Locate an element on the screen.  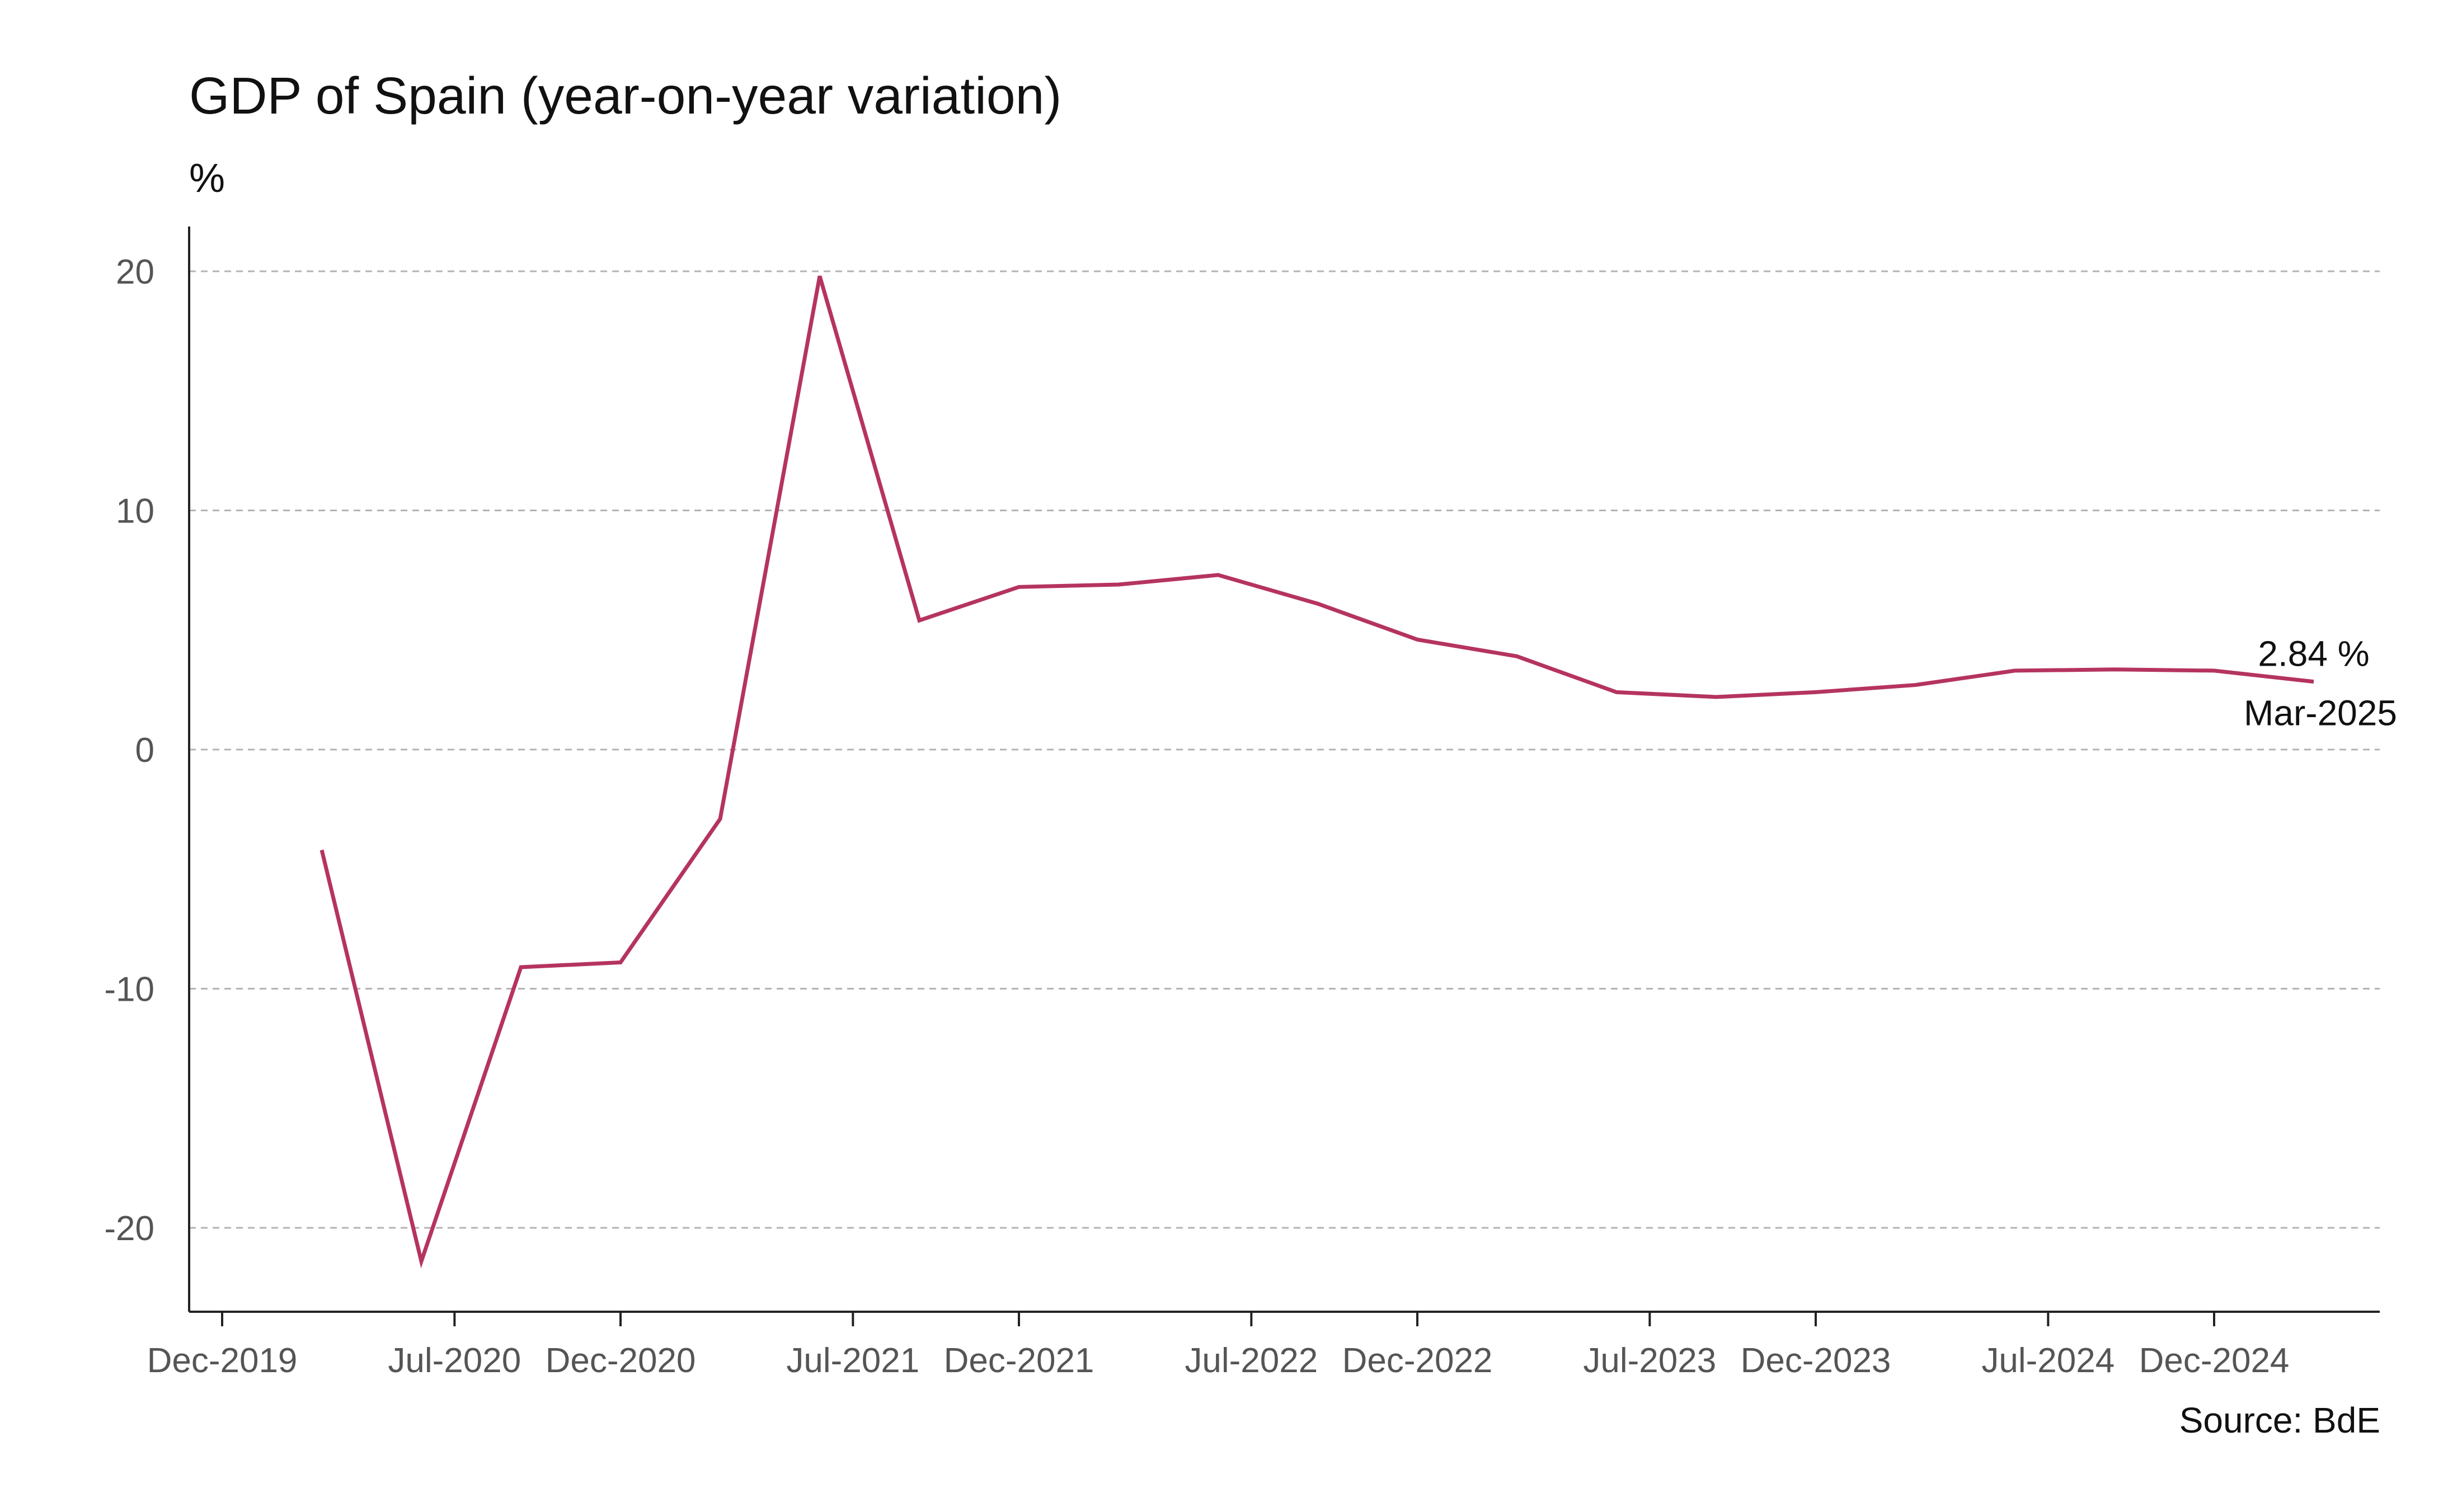
y-tick-label: 10 is located at coordinates (135, 512).